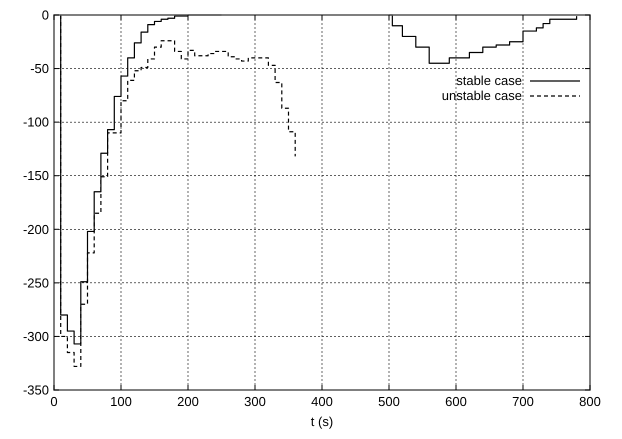 This screenshot has height=439, width=622. What do you see at coordinates (35, 390) in the screenshot?
I see `y-tick-label: -350` at bounding box center [35, 390].